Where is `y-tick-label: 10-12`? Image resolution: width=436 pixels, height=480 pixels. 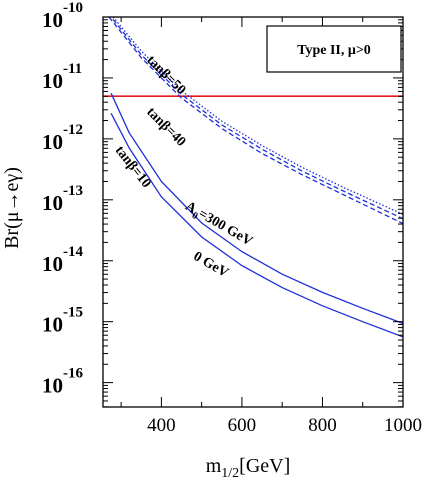
y-tick-label: 10-12 is located at coordinates (62, 138).